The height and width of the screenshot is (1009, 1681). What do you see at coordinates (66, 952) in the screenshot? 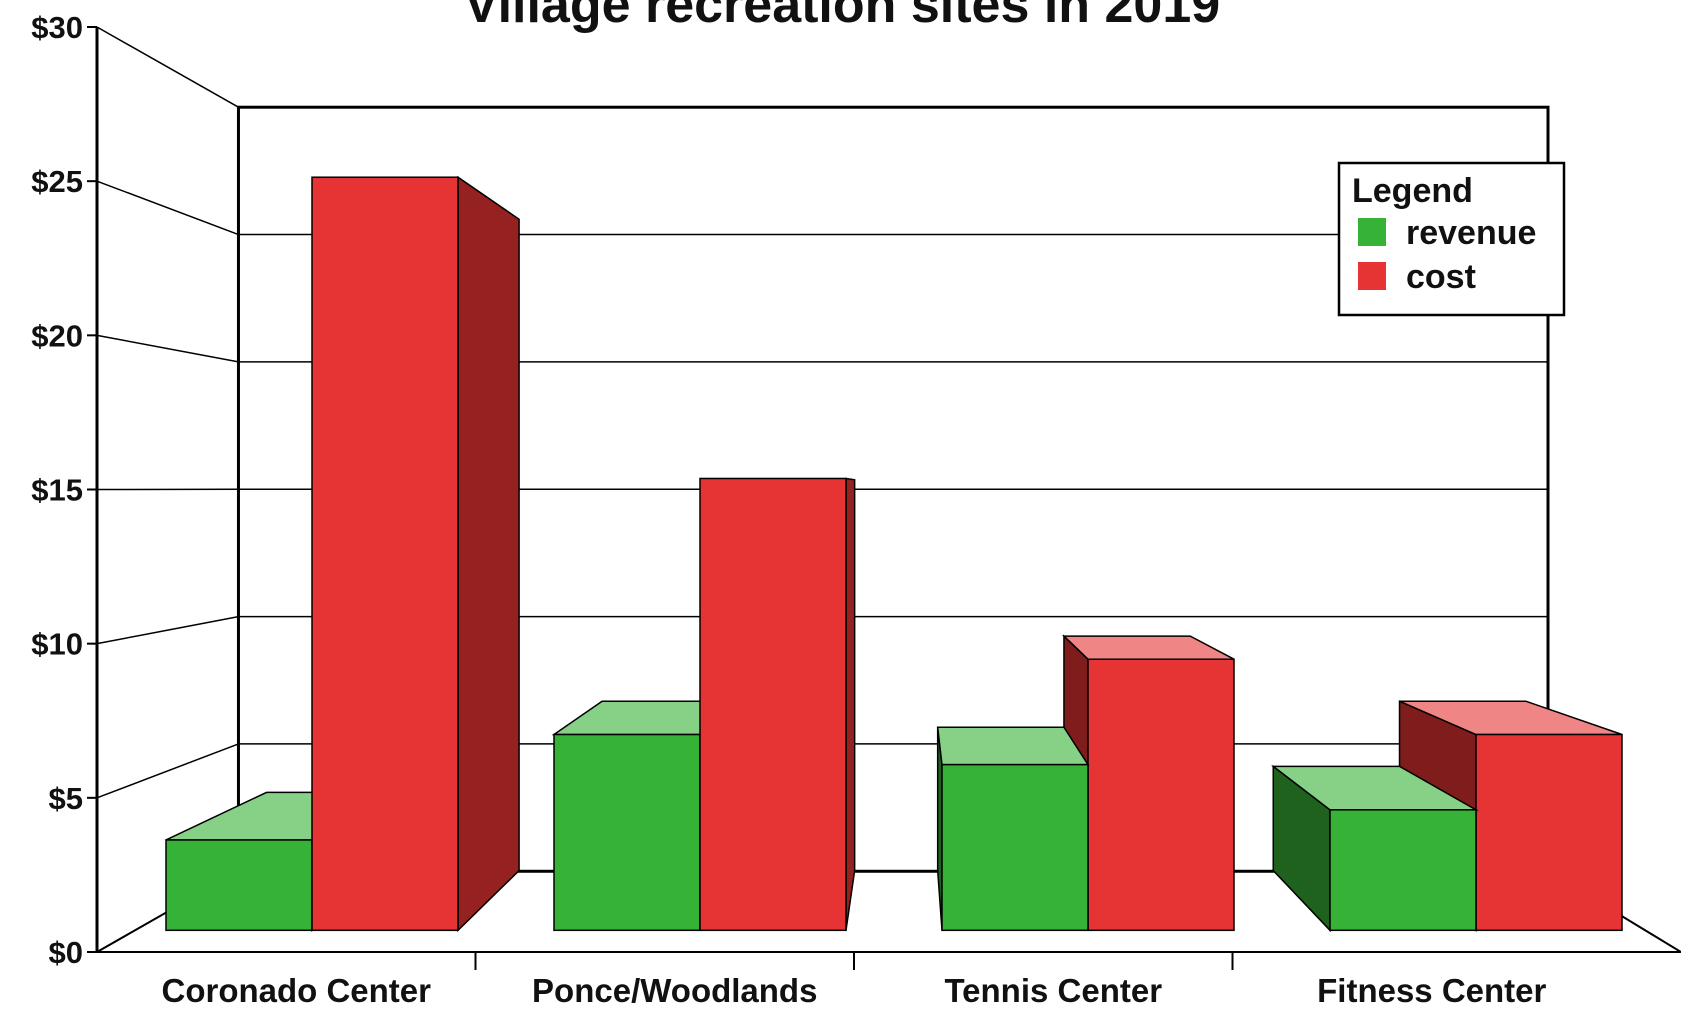
I see `y-tick-label: $0` at bounding box center [66, 952].